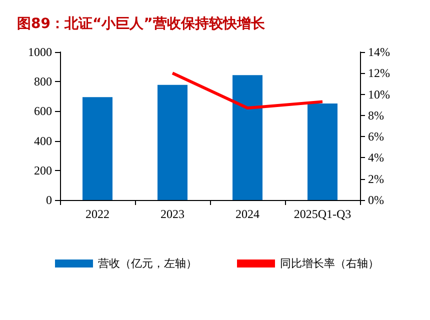 The width and height of the screenshot is (430, 320). Describe the element at coordinates (376, 200) in the screenshot. I see `y2-tick-label: 0%` at that location.